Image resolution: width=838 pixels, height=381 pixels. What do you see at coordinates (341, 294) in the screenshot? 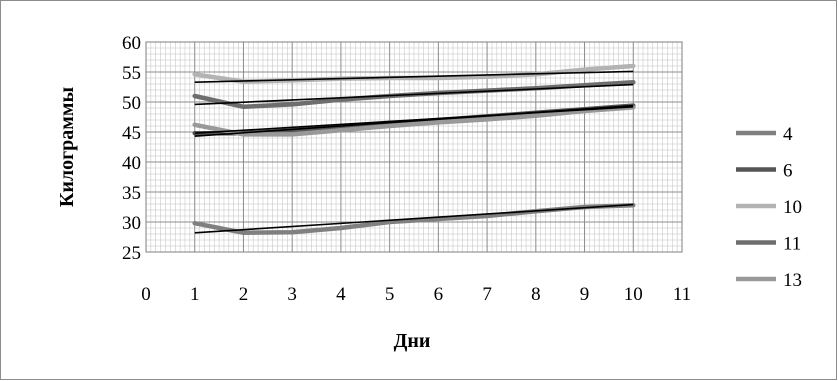
I see `x-tick-label: 4` at bounding box center [341, 294].